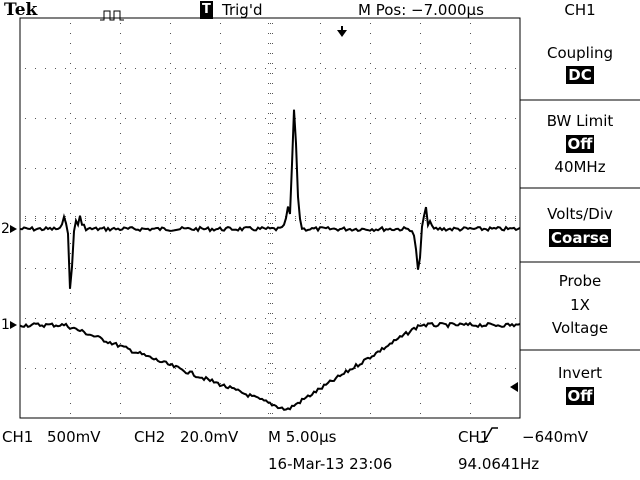  I want to click on menu-value: Coarse, so click(580, 238).